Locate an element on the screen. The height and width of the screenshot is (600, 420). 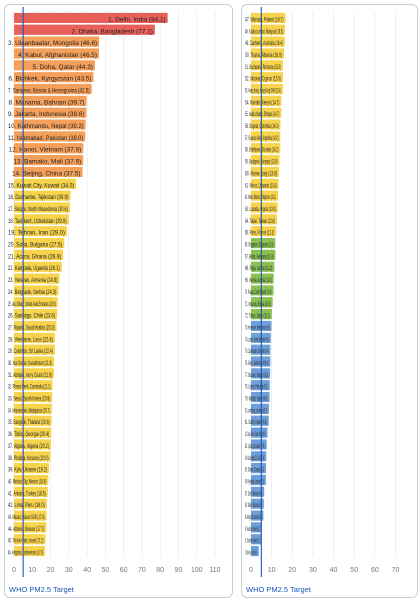
x-tick-label: 0 is located at coordinates (251, 570).